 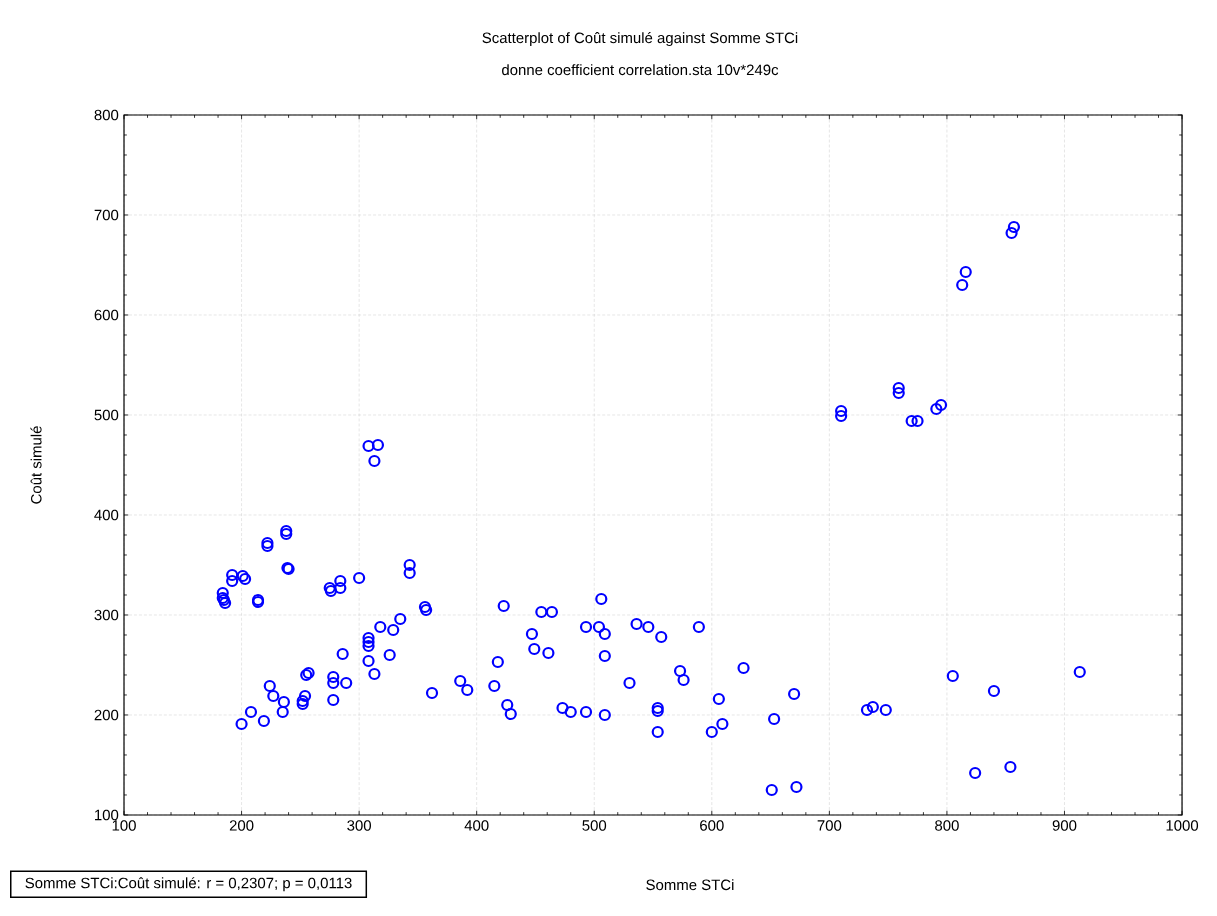 What do you see at coordinates (106, 215) in the screenshot?
I see `y-tick-label: 700` at bounding box center [106, 215].